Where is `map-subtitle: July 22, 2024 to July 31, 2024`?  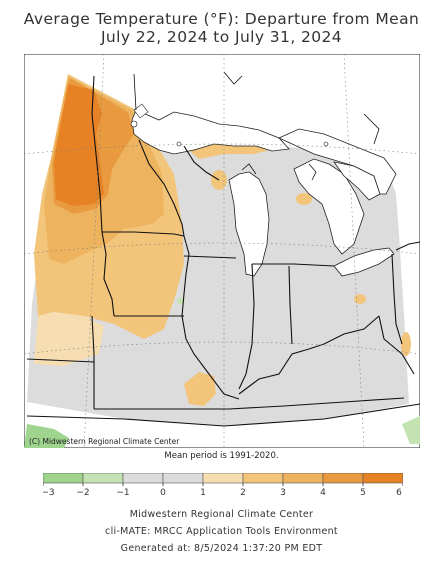 map-subtitle: July 22, 2024 to July 31, 2024 is located at coordinates (221, 37).